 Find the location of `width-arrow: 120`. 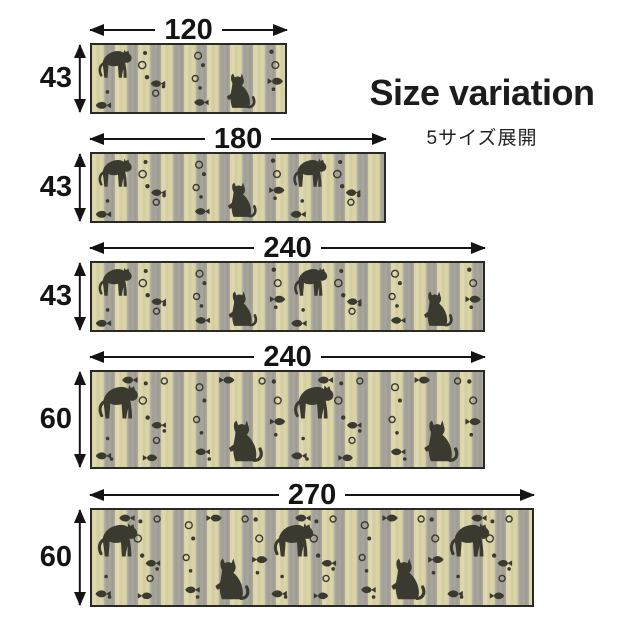

width-arrow: 120 is located at coordinates (189, 29).